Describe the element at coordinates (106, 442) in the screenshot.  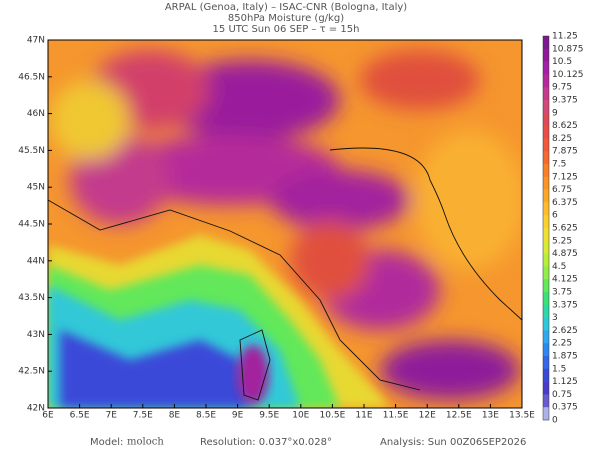
I see `footer-model-label: Model:` at that location.